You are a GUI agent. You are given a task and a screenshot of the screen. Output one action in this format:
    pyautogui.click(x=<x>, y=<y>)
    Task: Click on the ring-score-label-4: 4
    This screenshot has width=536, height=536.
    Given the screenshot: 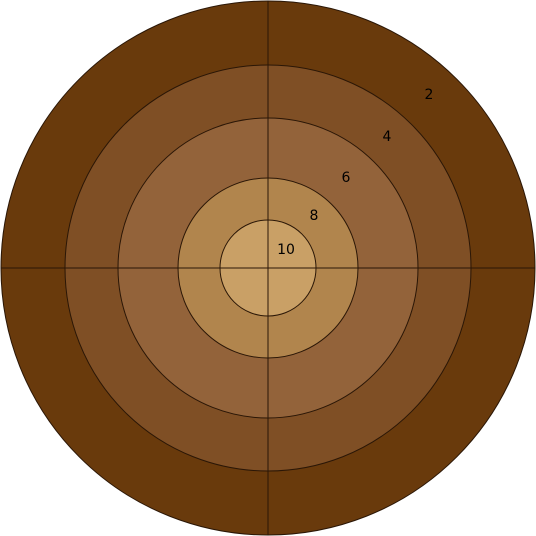 What is the action you would take?
    pyautogui.click(x=387, y=137)
    